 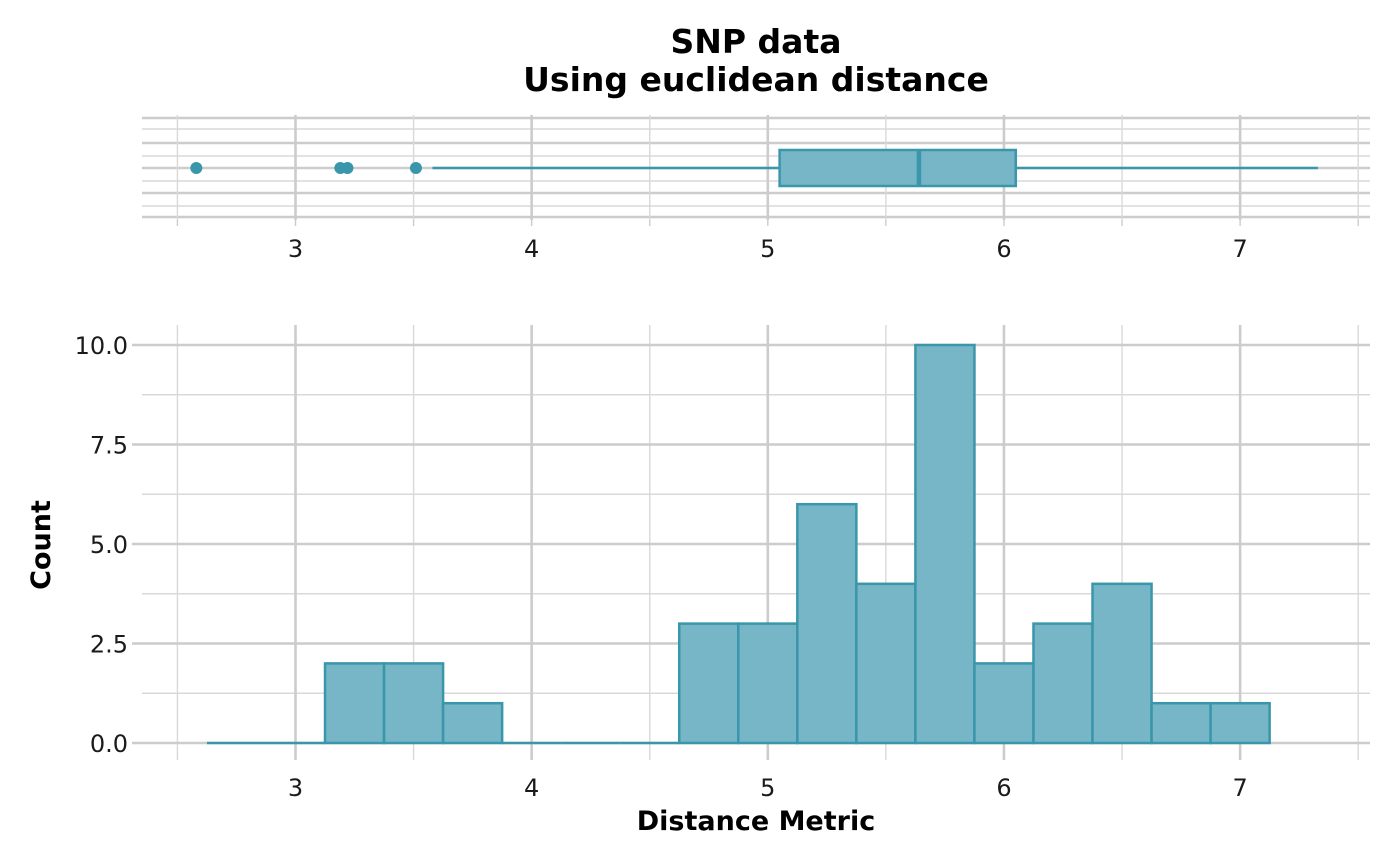 I want to click on histogram-y-tick-label: 10.0, so click(x=101, y=346).